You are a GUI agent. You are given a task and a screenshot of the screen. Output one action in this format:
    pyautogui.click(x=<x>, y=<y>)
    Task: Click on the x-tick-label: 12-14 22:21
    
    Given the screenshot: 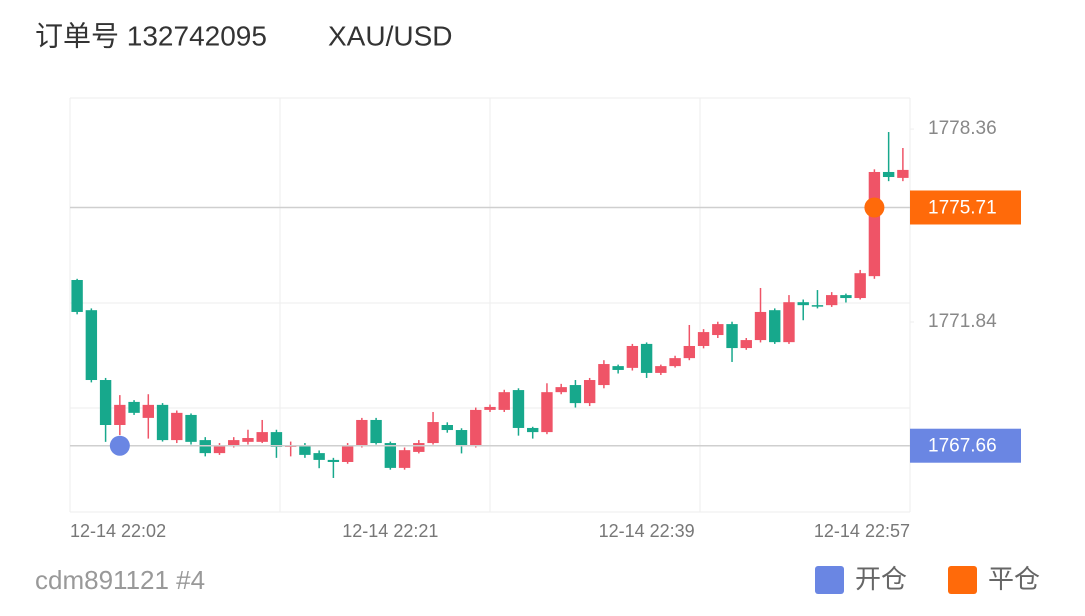 What is the action you would take?
    pyautogui.click(x=390, y=531)
    